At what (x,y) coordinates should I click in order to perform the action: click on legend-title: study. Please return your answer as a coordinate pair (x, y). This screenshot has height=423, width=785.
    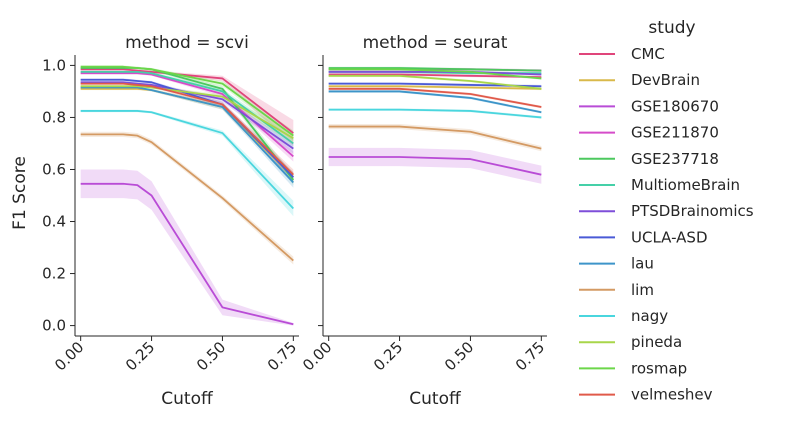
    Looking at the image, I should click on (671, 28).